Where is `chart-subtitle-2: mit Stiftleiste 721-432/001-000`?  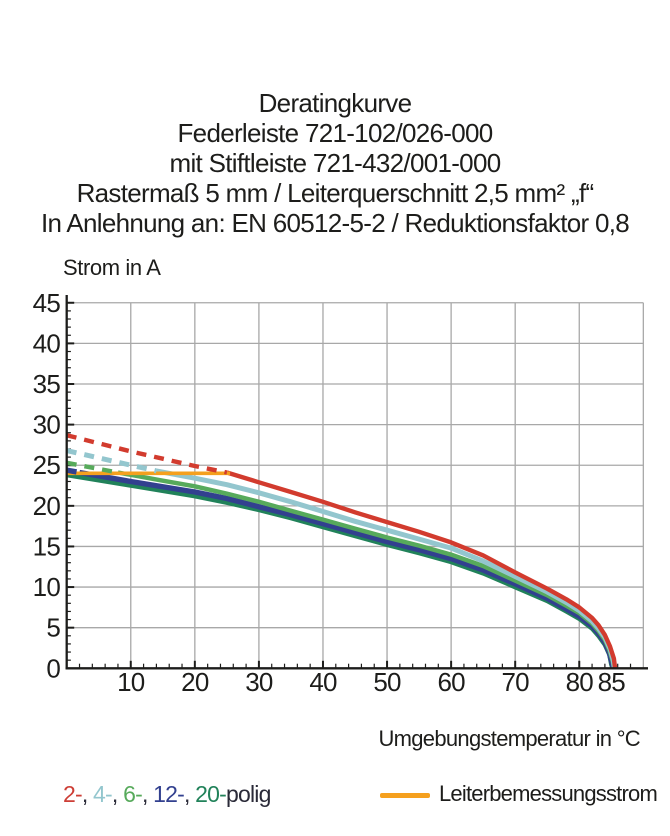 chart-subtitle-2: mit Stiftleiste 721-432/001-000 is located at coordinates (335, 163).